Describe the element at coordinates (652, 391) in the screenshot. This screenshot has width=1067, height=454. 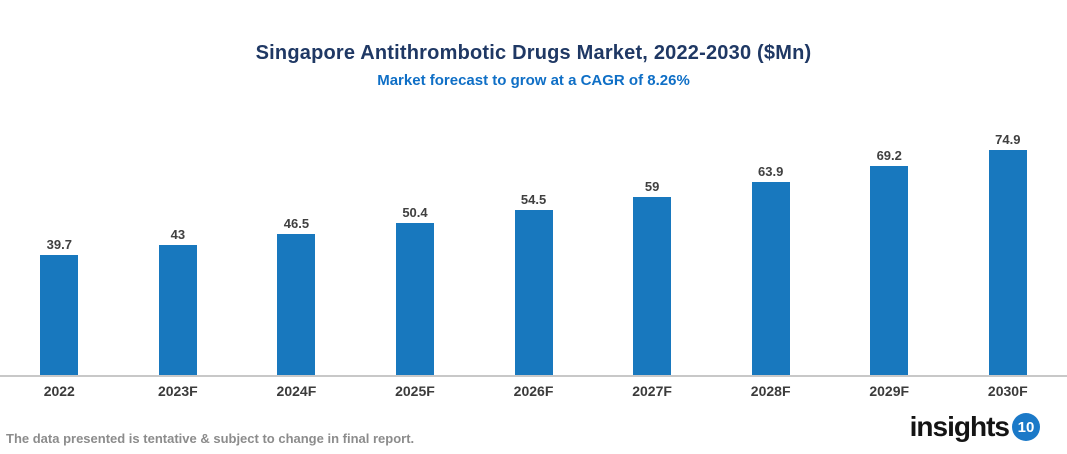
I see `x-tick-label: 2027F` at that location.